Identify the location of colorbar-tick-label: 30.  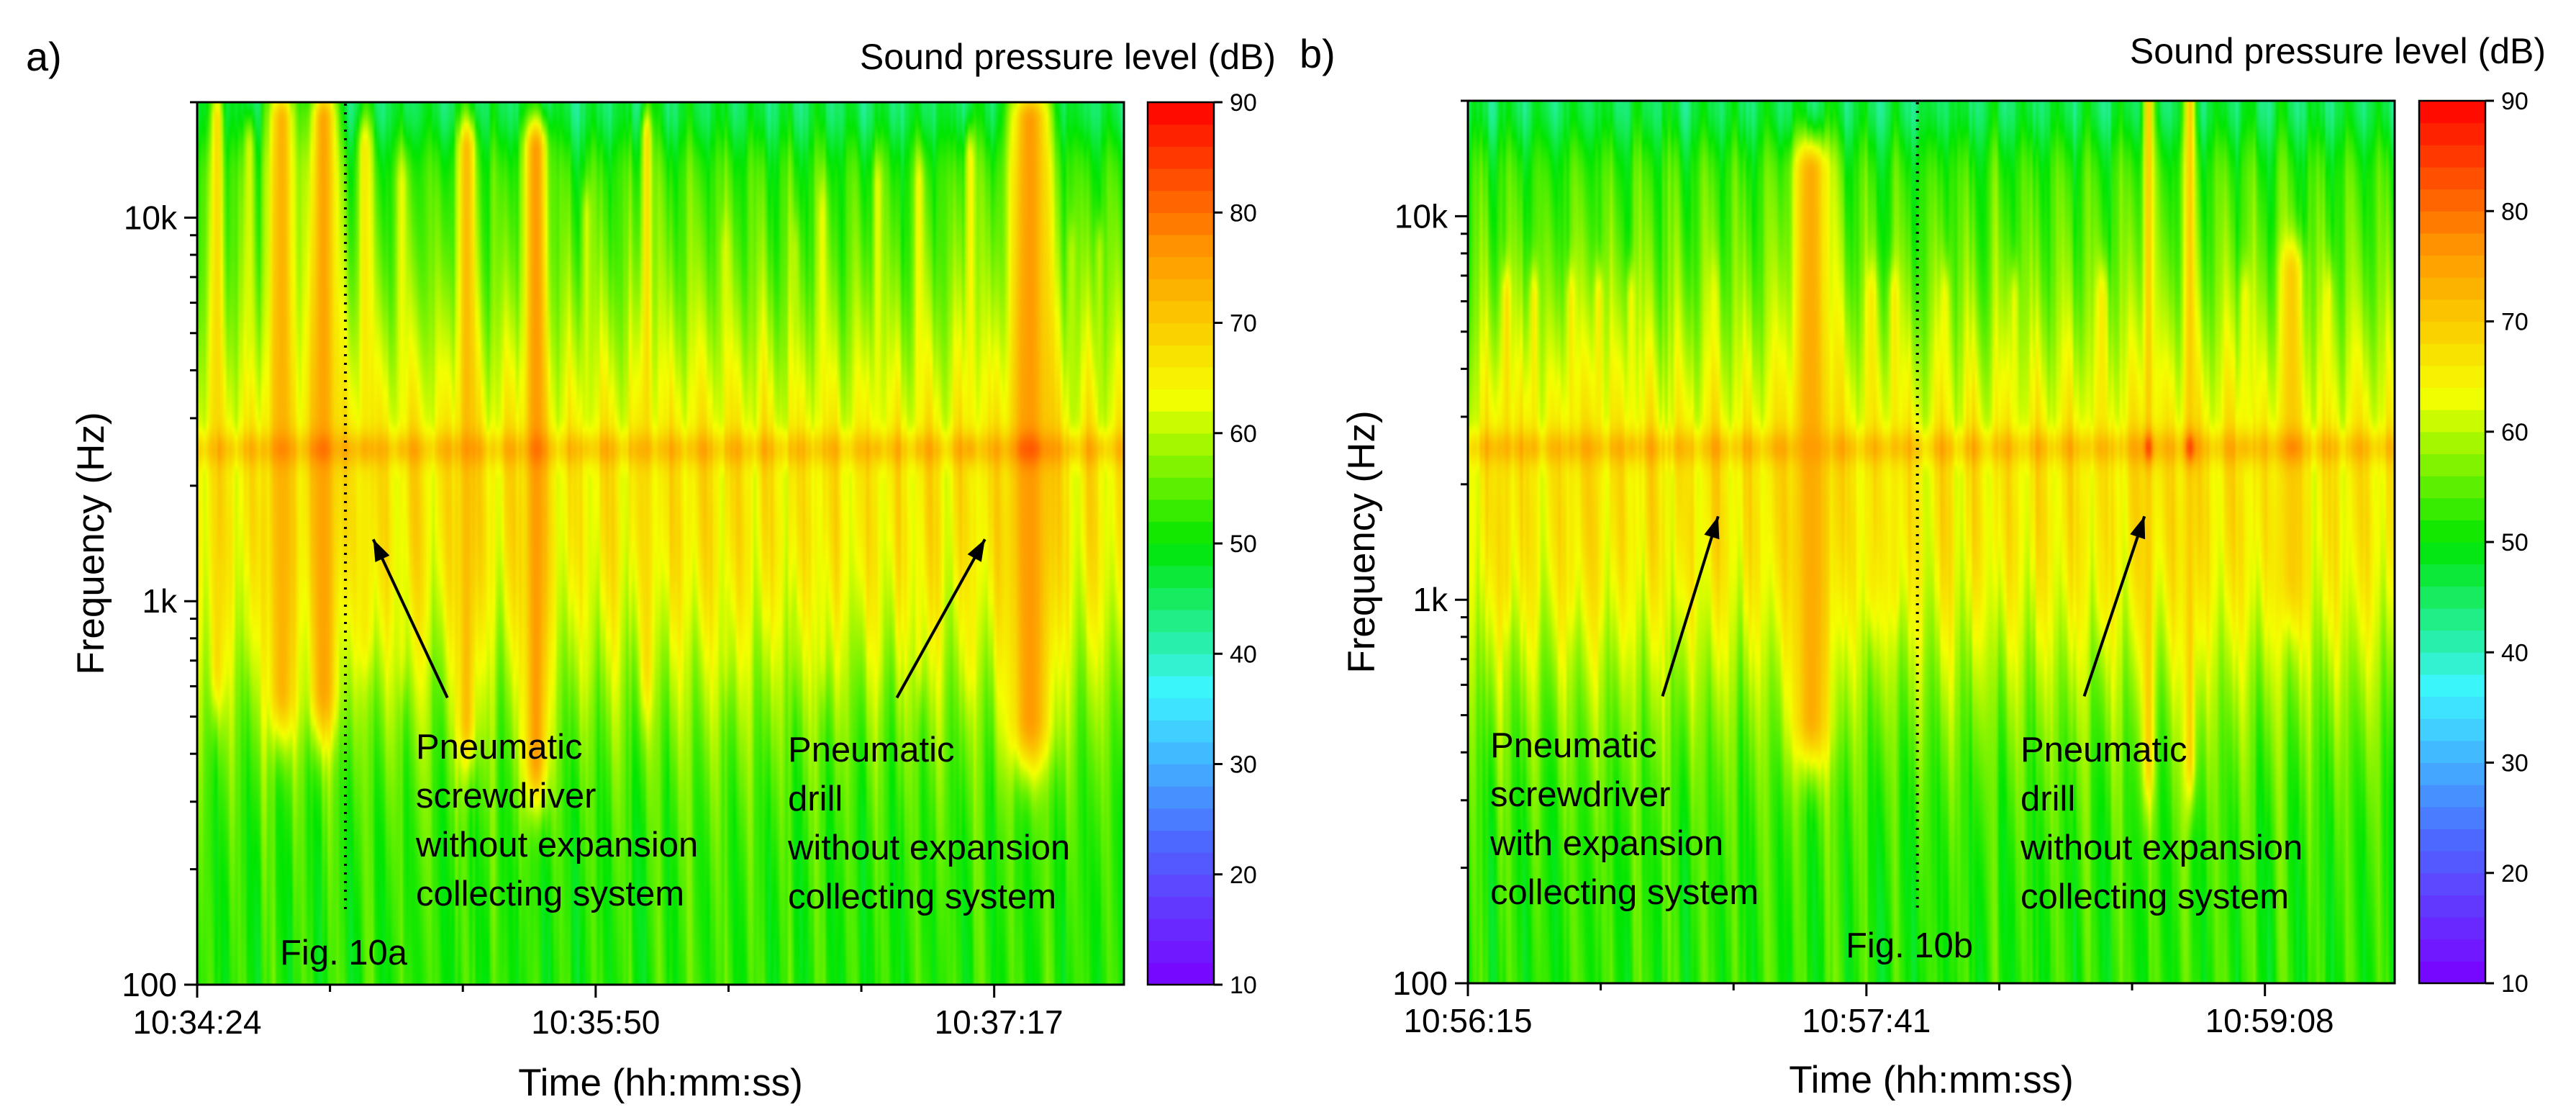
(2515, 763).